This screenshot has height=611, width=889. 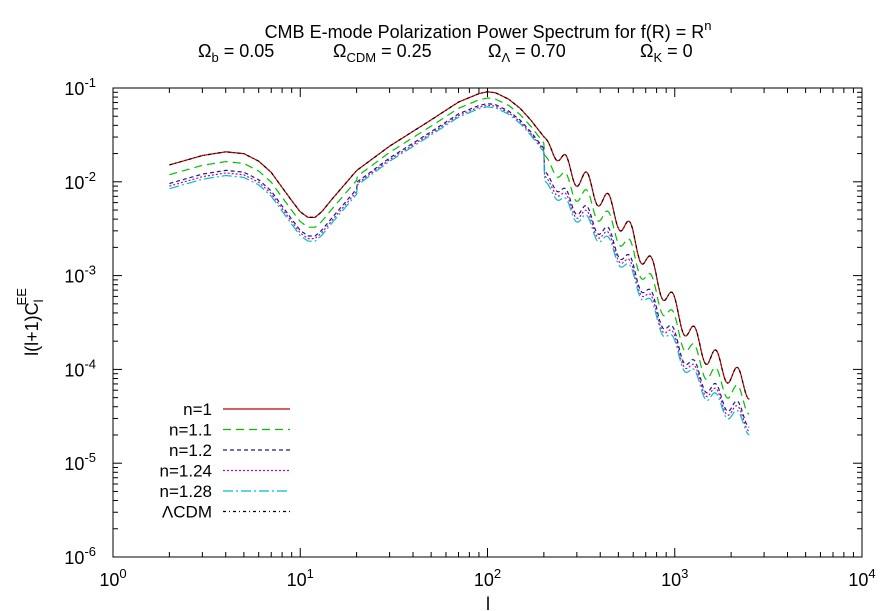 I want to click on legend-label: n=1.2, so click(x=190, y=450).